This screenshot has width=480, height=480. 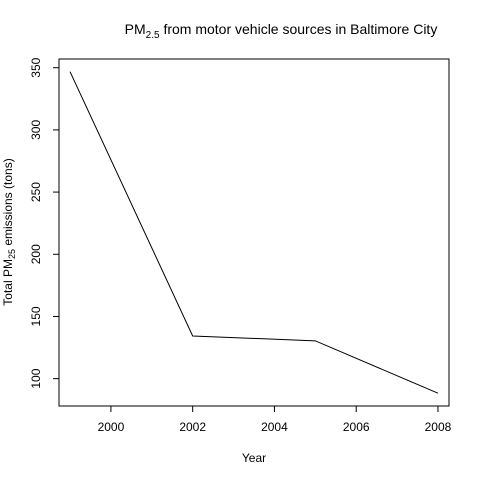 I want to click on y-tick-label: 200, so click(x=36, y=254).